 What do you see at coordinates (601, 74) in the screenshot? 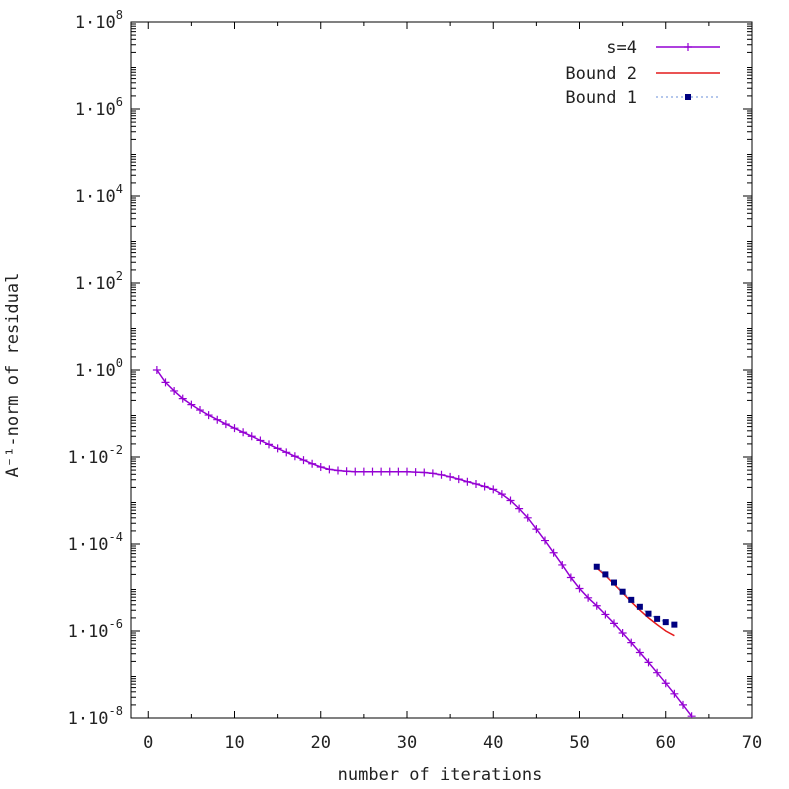
I see `legend-label: Bound 2` at bounding box center [601, 74].